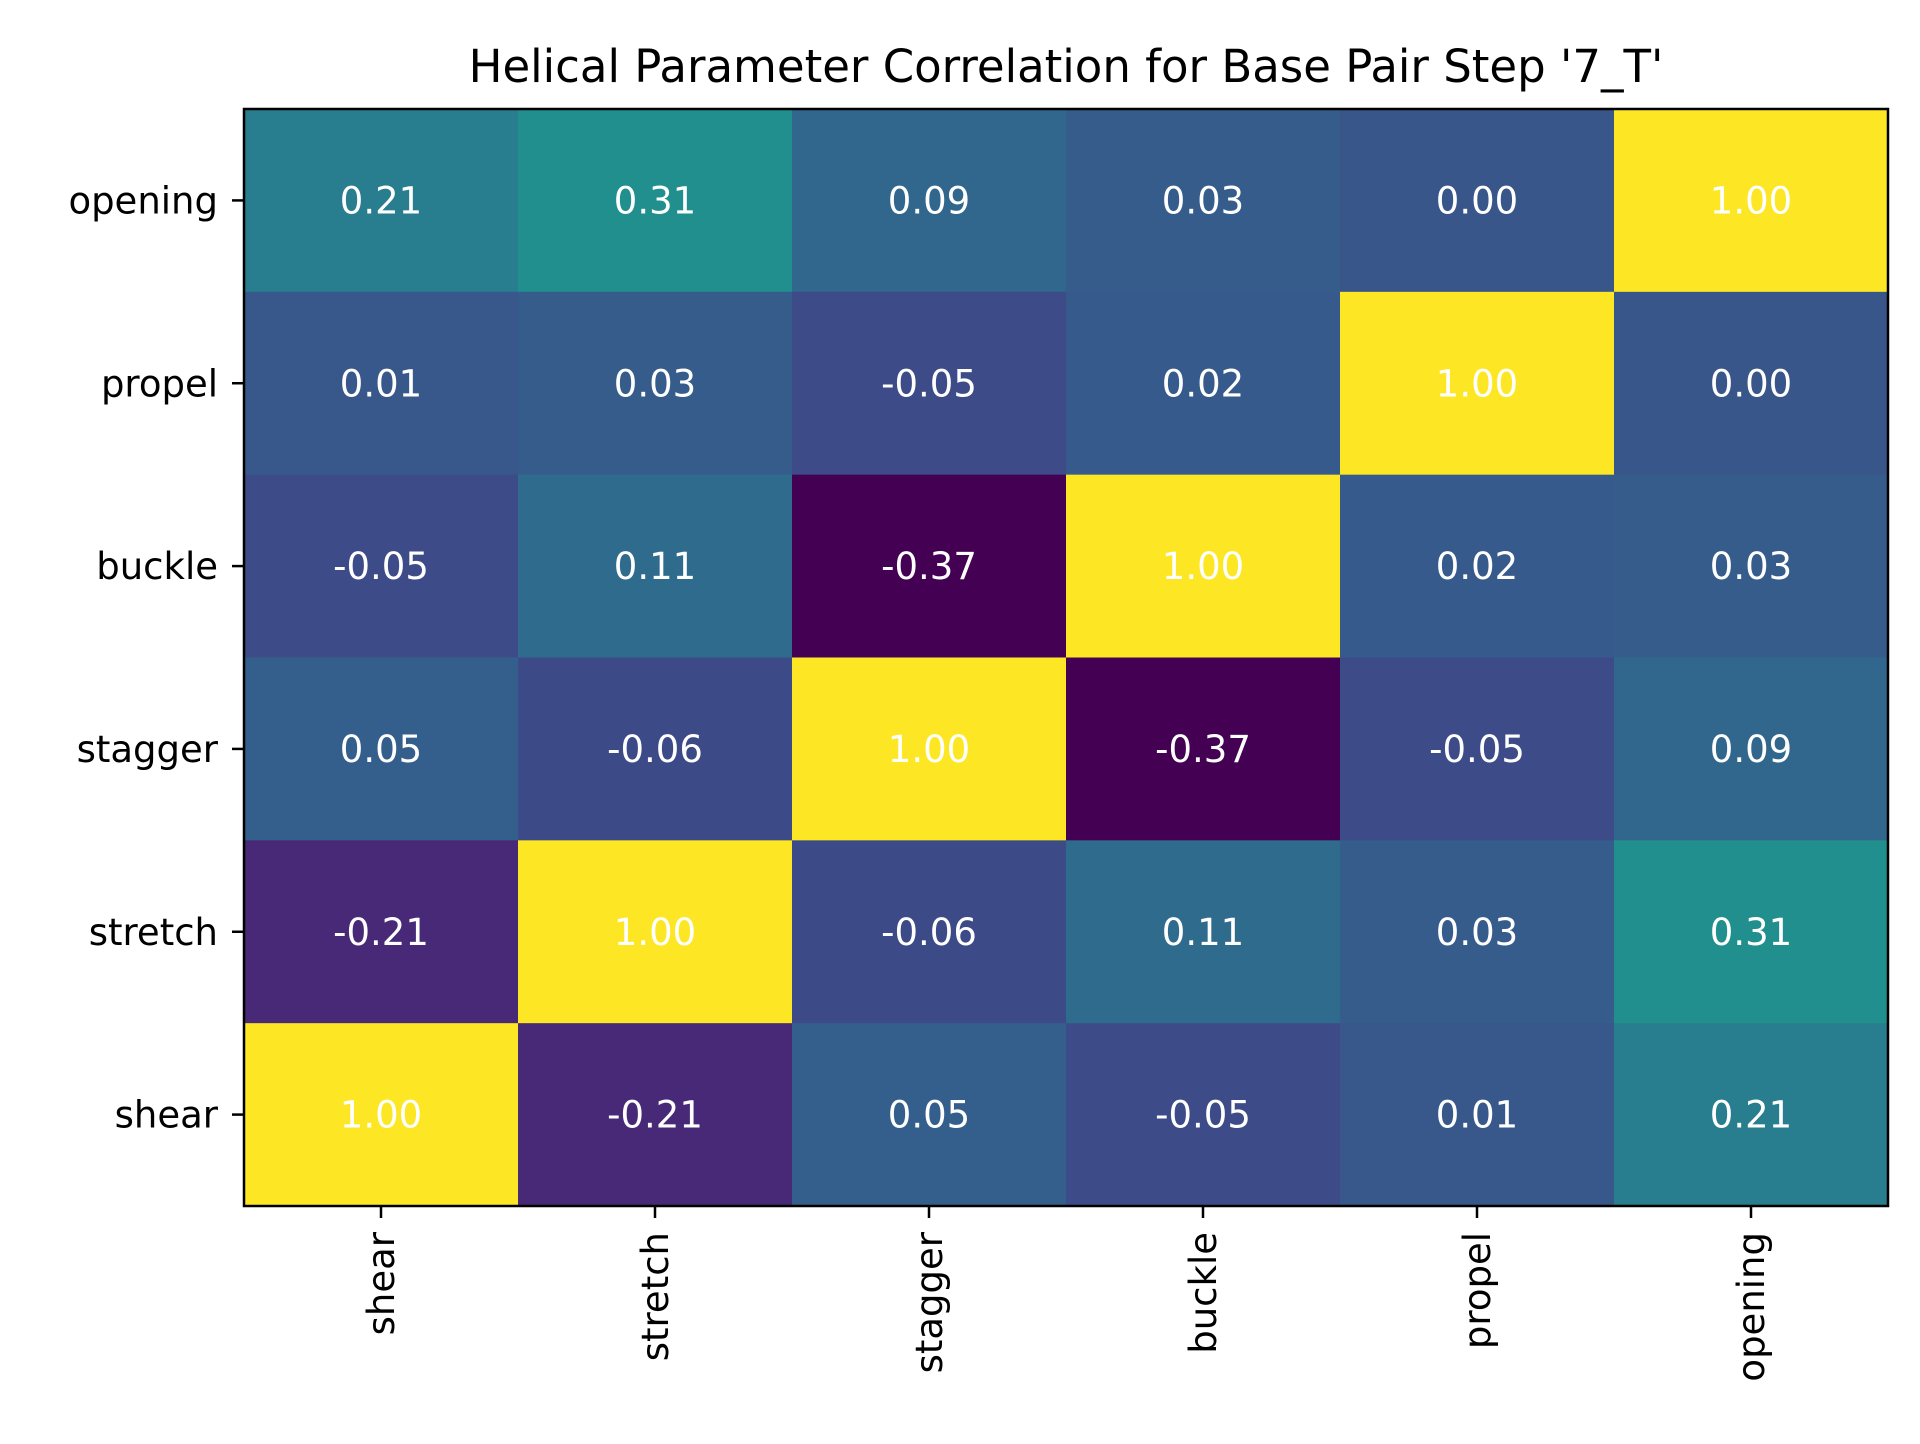  I want to click on x-tick-label: propel, so click(1477, 1290).